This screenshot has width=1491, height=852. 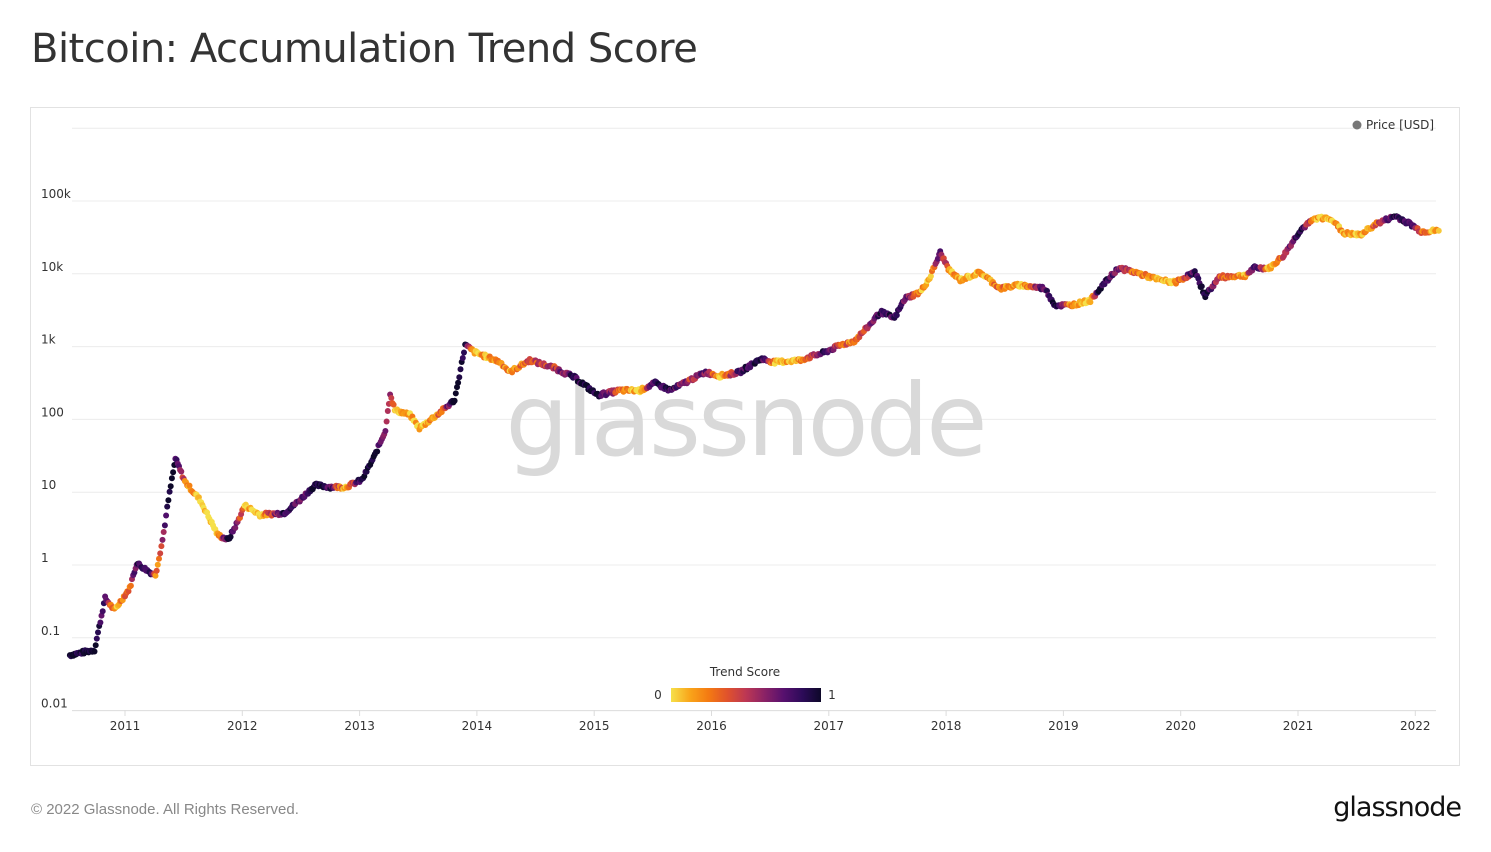 I want to click on y-tick-label: 10k, so click(x=52, y=267).